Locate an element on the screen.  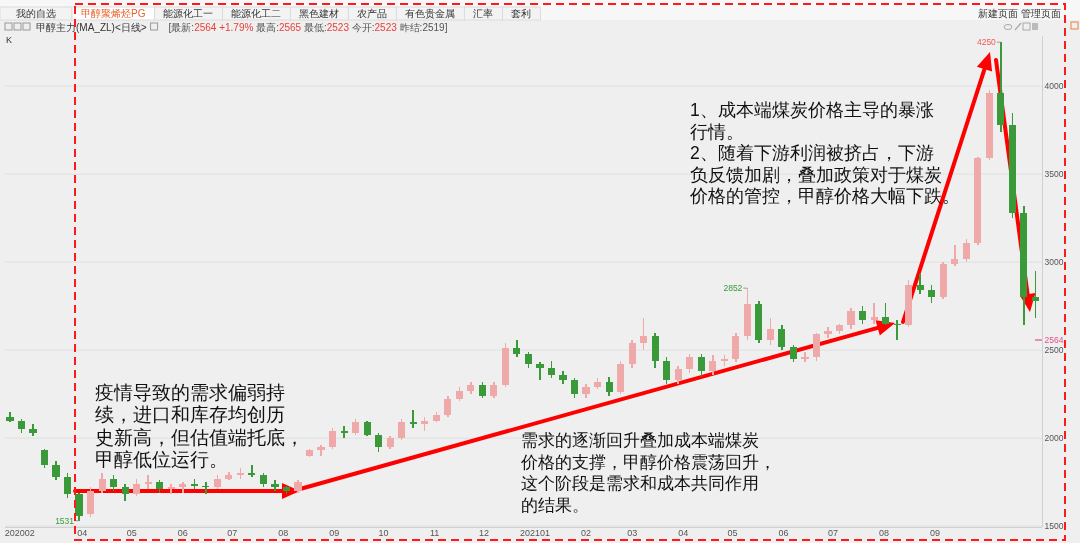
value-note: 1531 is located at coordinates (67, 520).